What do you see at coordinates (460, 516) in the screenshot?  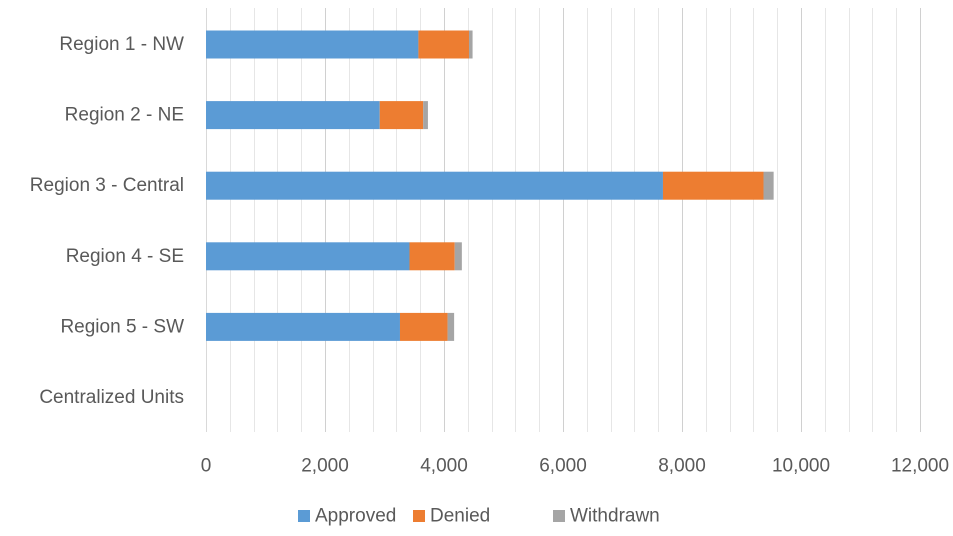 I see `legend-label-denied: Denied` at bounding box center [460, 516].